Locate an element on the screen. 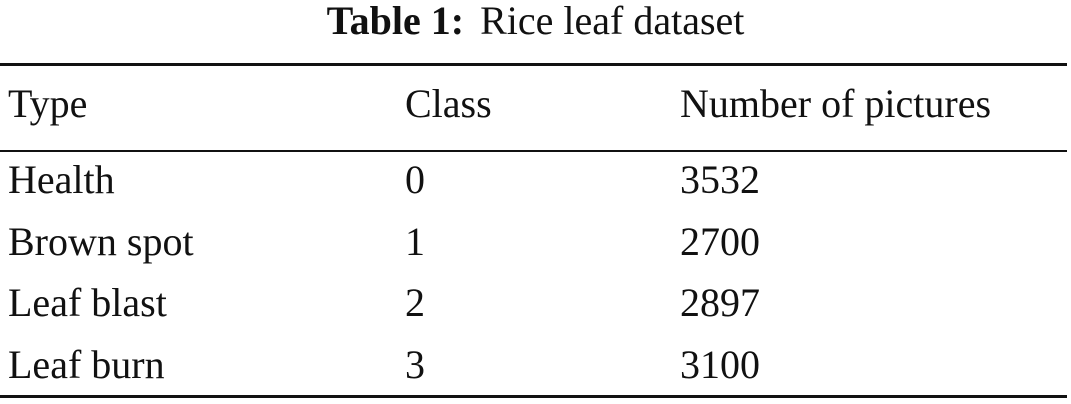 This screenshot has height=404, width=1071. header-cell: Type is located at coordinates (48, 103).